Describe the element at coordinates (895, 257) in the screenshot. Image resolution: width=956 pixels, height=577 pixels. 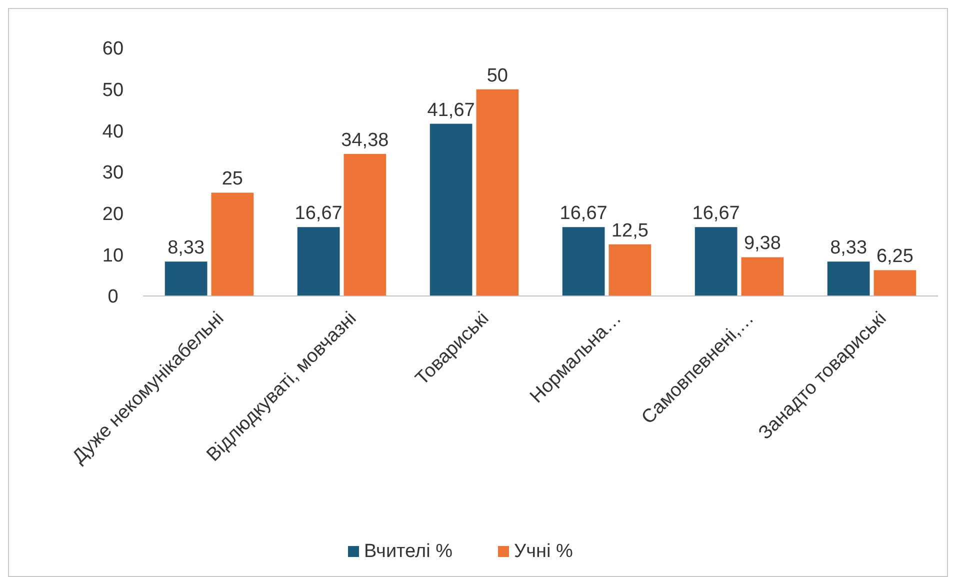
I see `data-label: 6,25` at that location.